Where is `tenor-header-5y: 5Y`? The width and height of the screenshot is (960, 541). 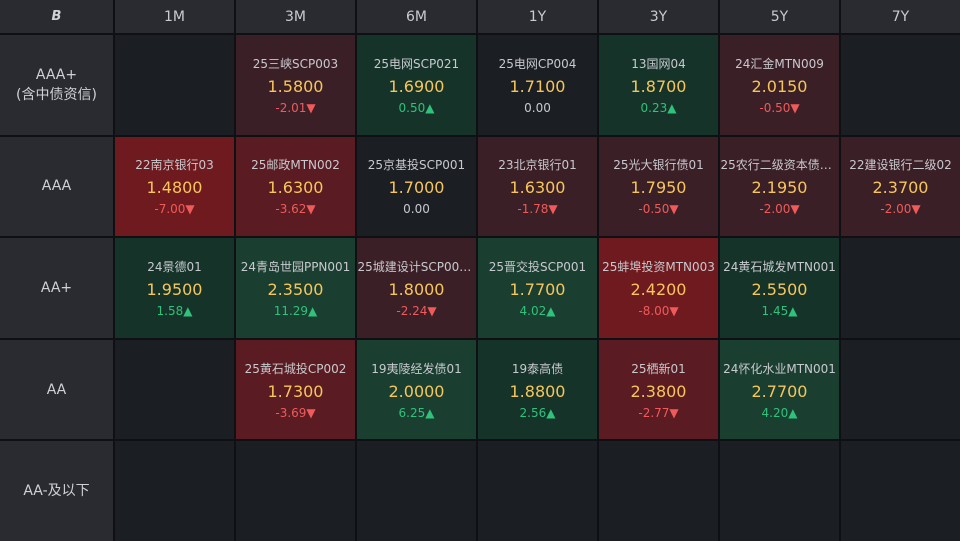 tenor-header-5y: 5Y is located at coordinates (779, 16).